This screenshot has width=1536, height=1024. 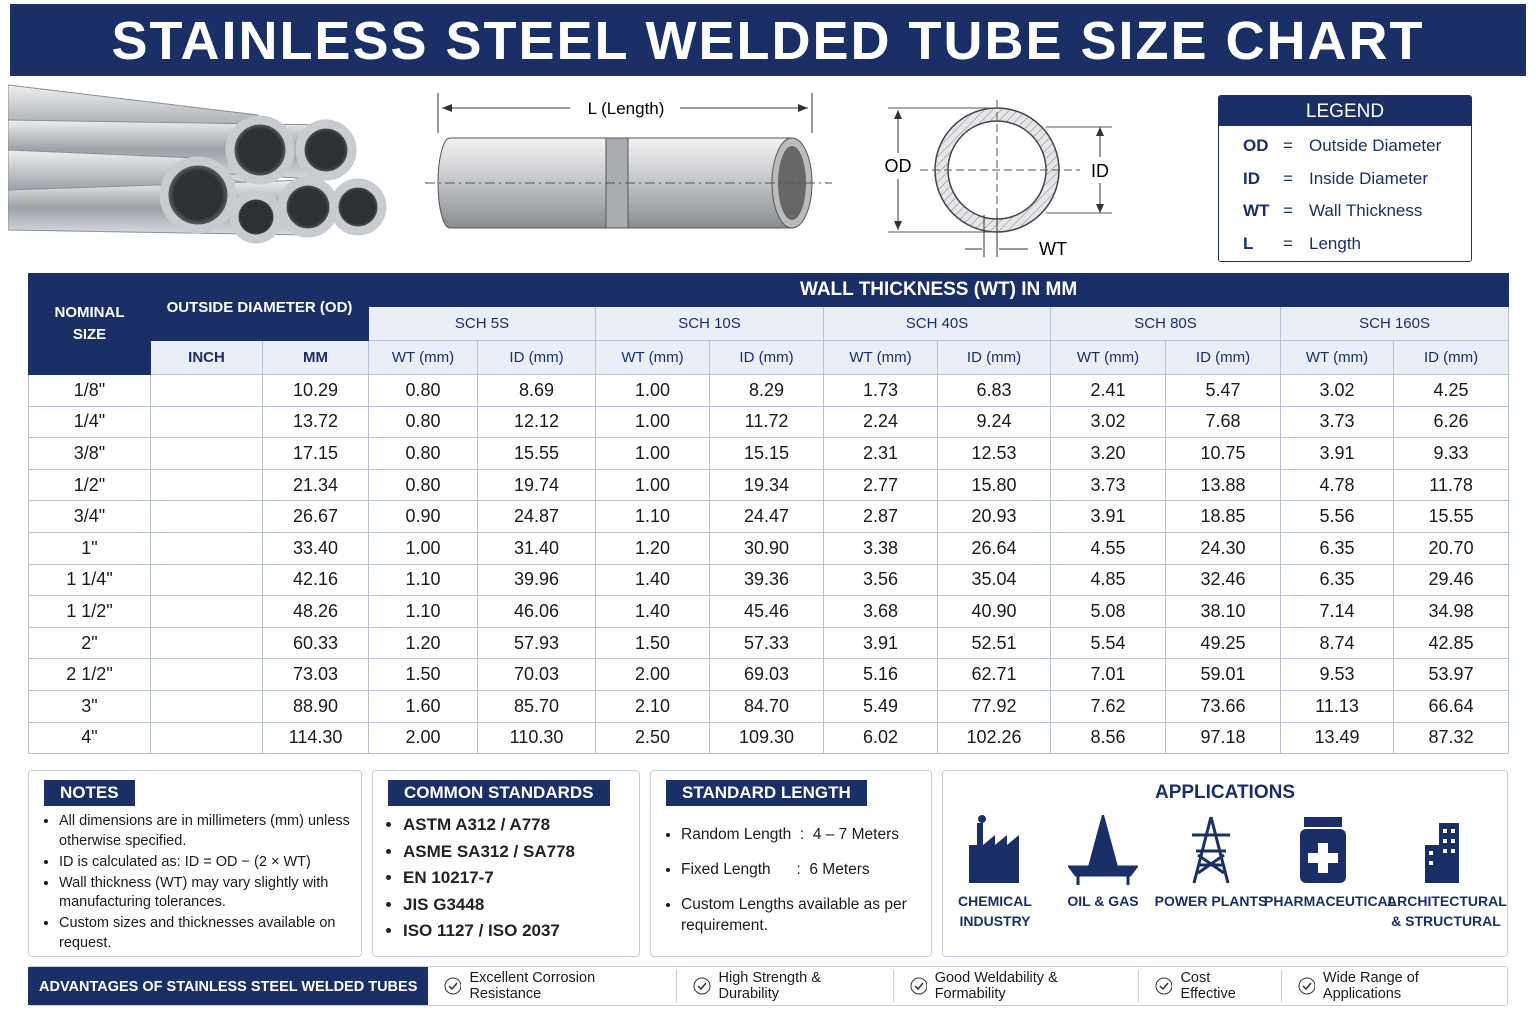 What do you see at coordinates (880, 738) in the screenshot?
I see `cell: 6.02` at bounding box center [880, 738].